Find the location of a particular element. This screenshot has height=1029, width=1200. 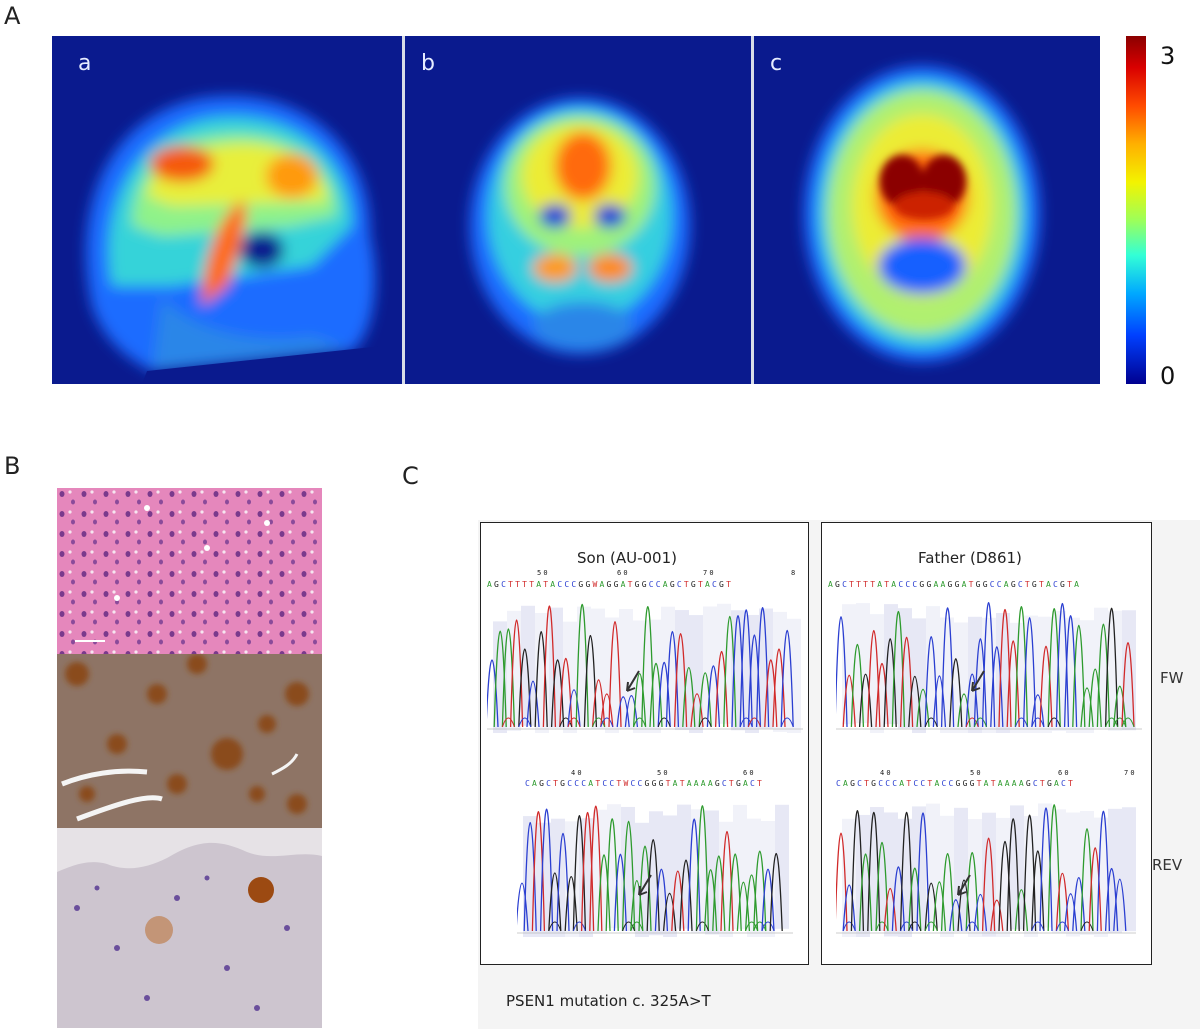

colorbar-max-label: 3 is located at coordinates (1168, 56).